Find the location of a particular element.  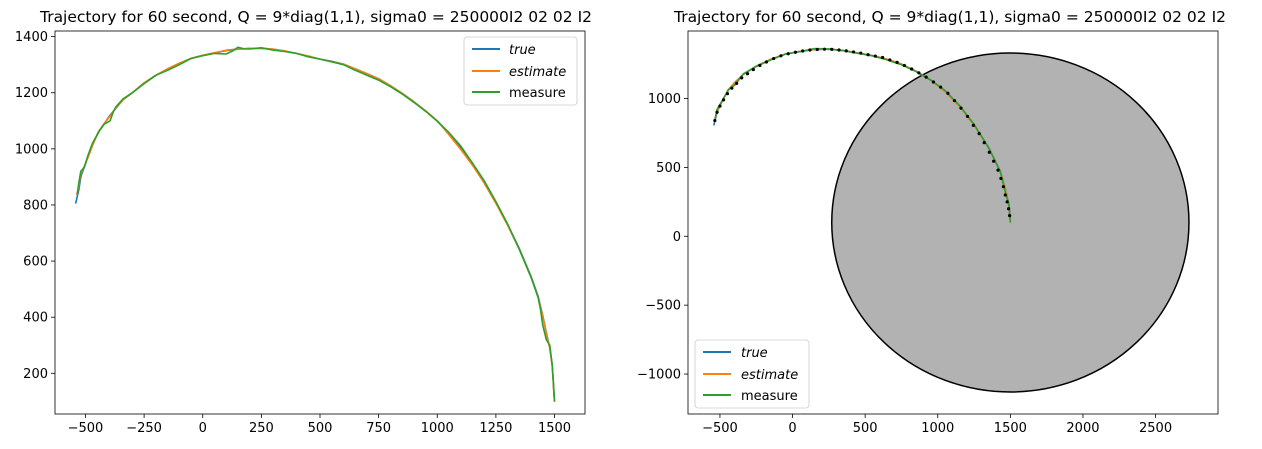

x-tick-label: −250 is located at coordinates (144, 428).